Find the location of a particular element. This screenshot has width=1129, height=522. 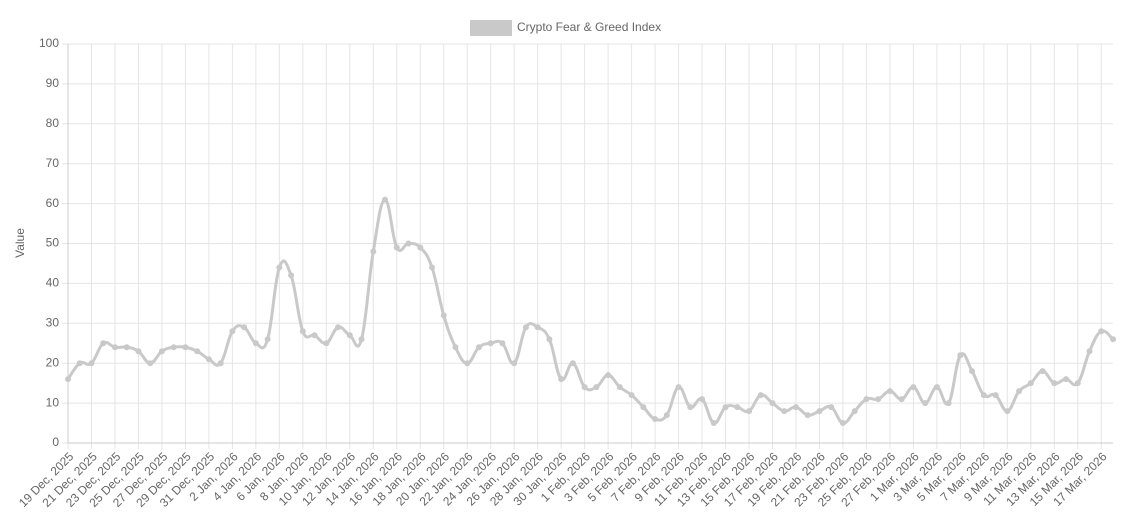

y-tick-label: 30 is located at coordinates (53, 322).